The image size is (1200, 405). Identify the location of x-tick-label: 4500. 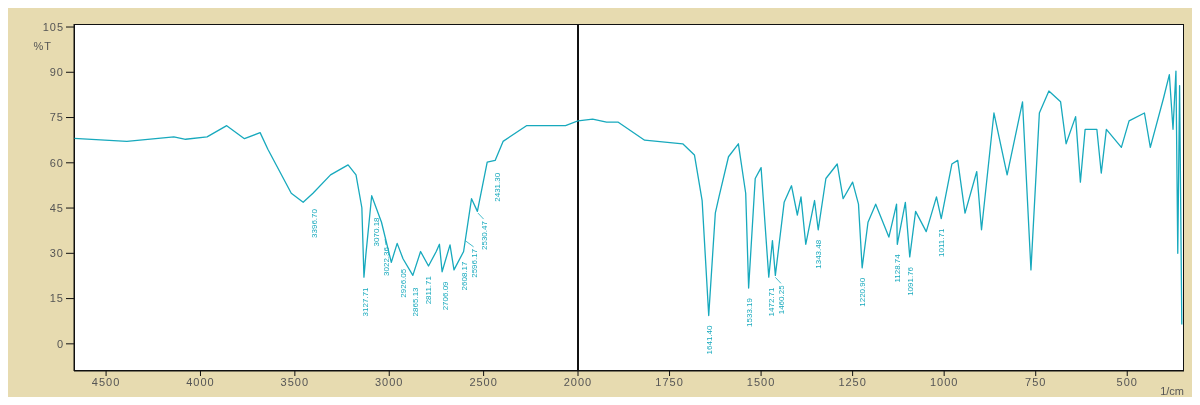
(106, 381).